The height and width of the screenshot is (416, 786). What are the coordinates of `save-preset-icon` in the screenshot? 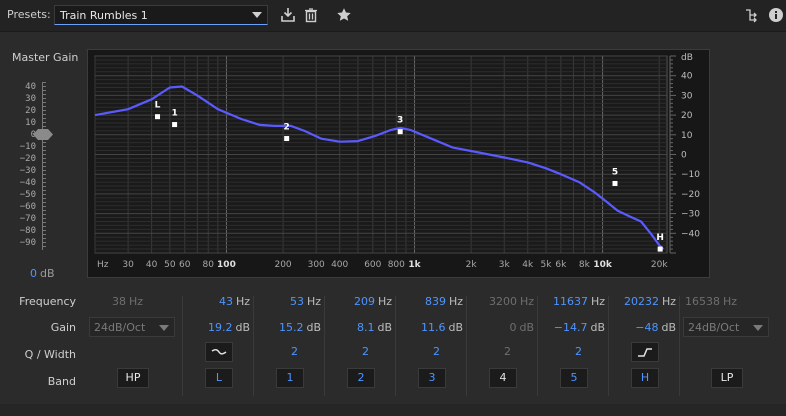 It's located at (288, 15).